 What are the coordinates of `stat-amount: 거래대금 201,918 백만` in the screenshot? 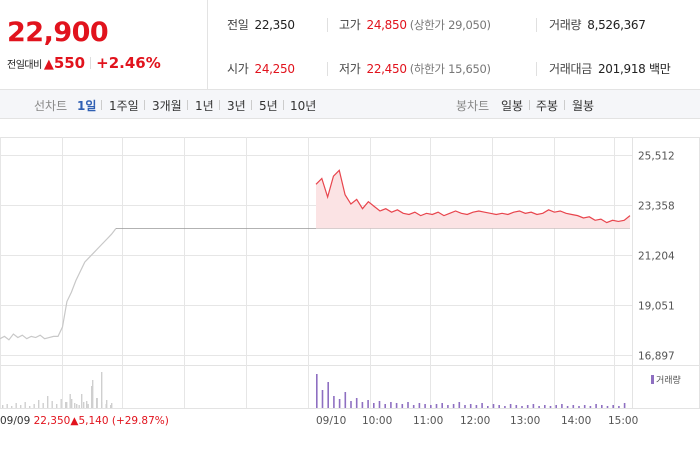 It's located at (610, 68).